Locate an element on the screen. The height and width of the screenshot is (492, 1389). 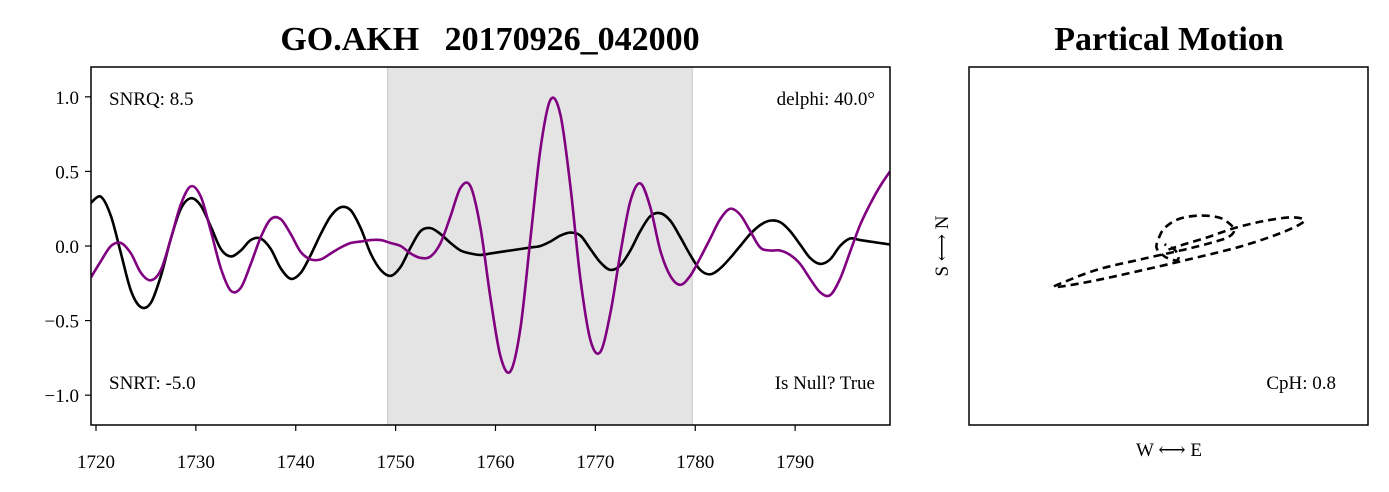
y-tick-label: 0.0 is located at coordinates (67, 247).